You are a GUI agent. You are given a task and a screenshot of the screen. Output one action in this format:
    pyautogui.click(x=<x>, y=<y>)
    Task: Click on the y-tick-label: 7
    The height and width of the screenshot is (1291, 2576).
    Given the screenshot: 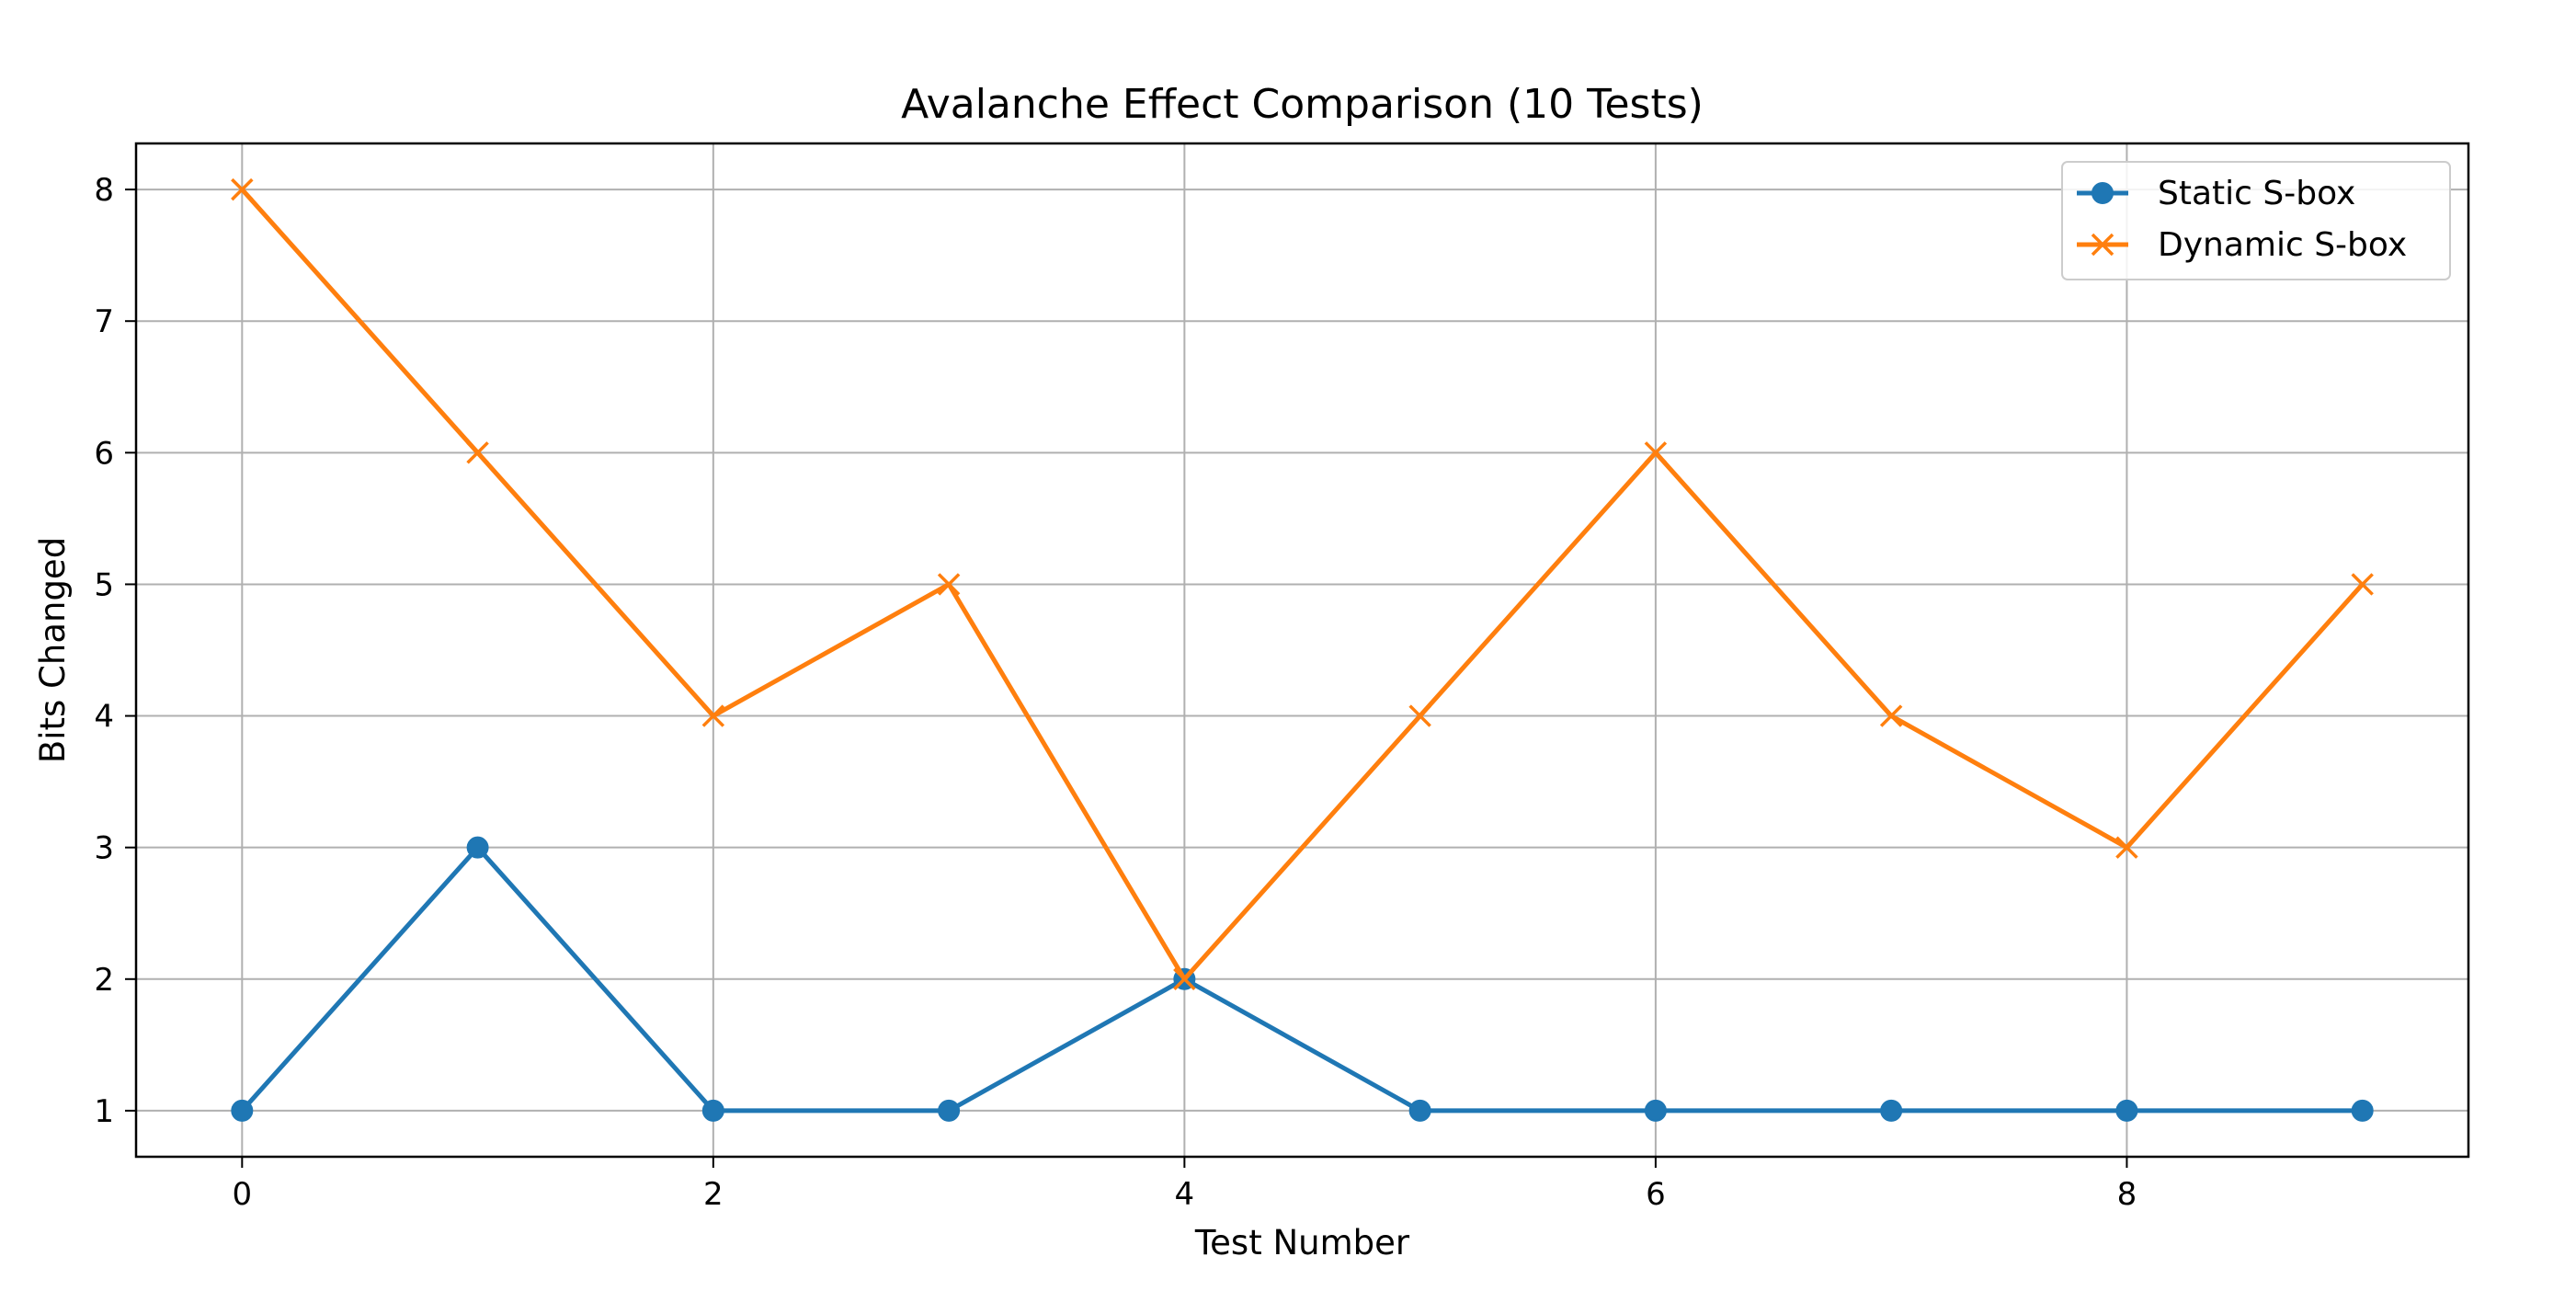 What is the action you would take?
    pyautogui.click(x=104, y=322)
    